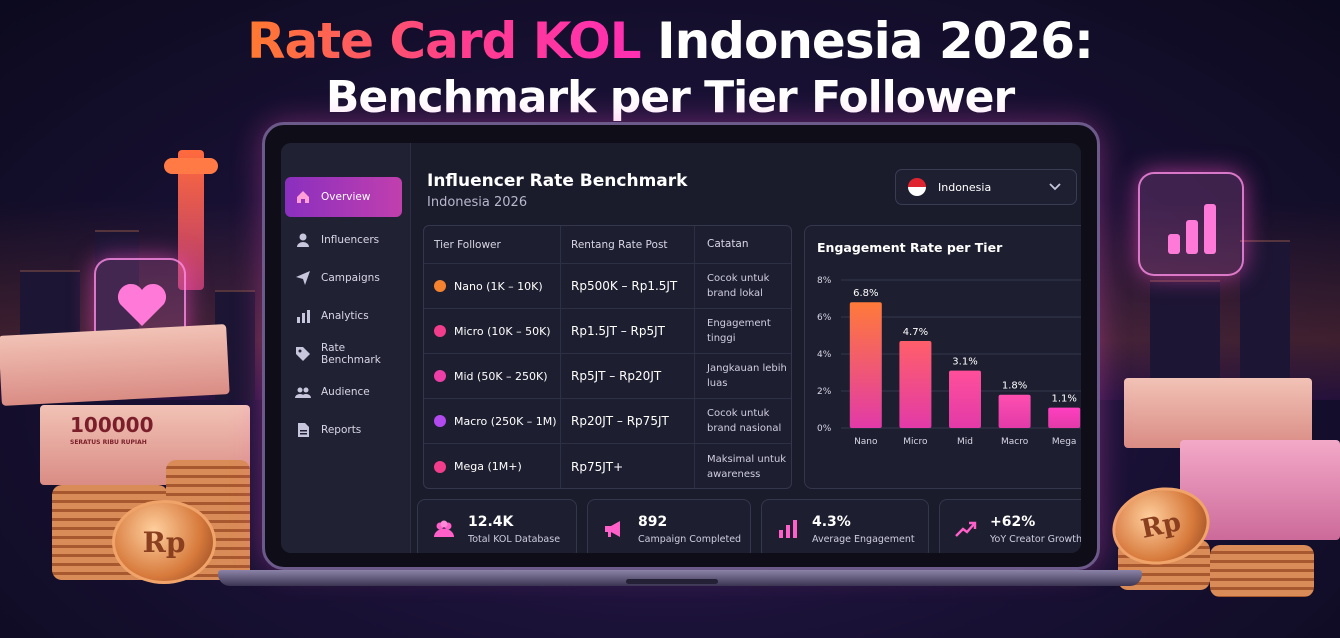 The height and width of the screenshot is (638, 1340). What do you see at coordinates (191, 220) in the screenshot?
I see `monas-tower` at bounding box center [191, 220].